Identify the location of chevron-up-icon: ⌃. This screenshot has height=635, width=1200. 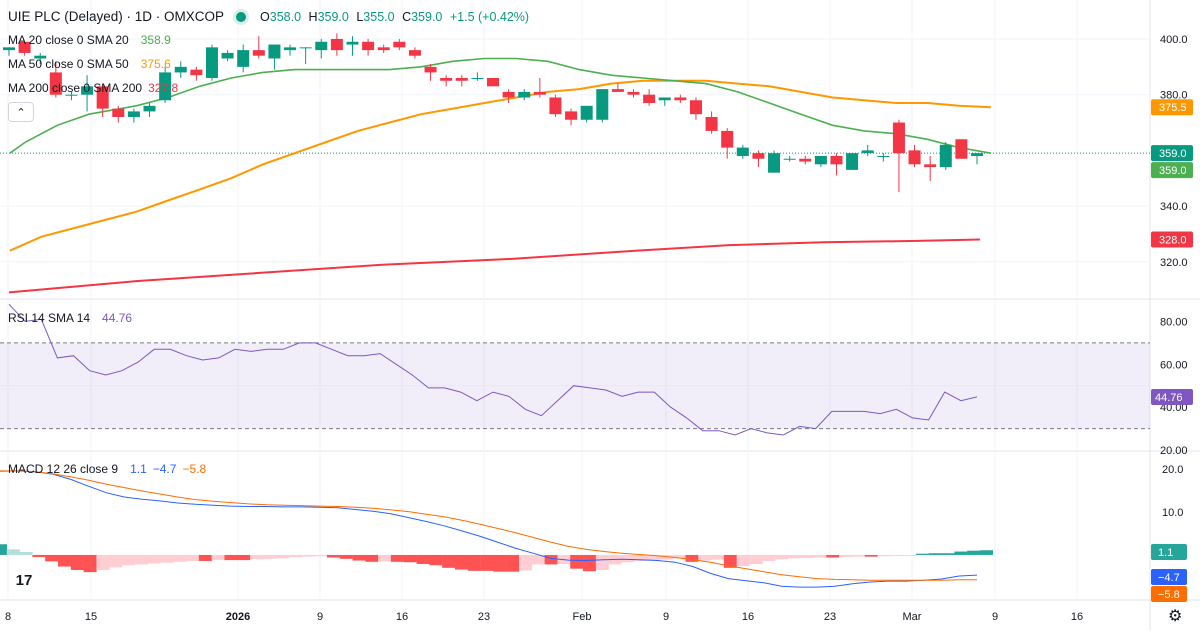
(21, 112).